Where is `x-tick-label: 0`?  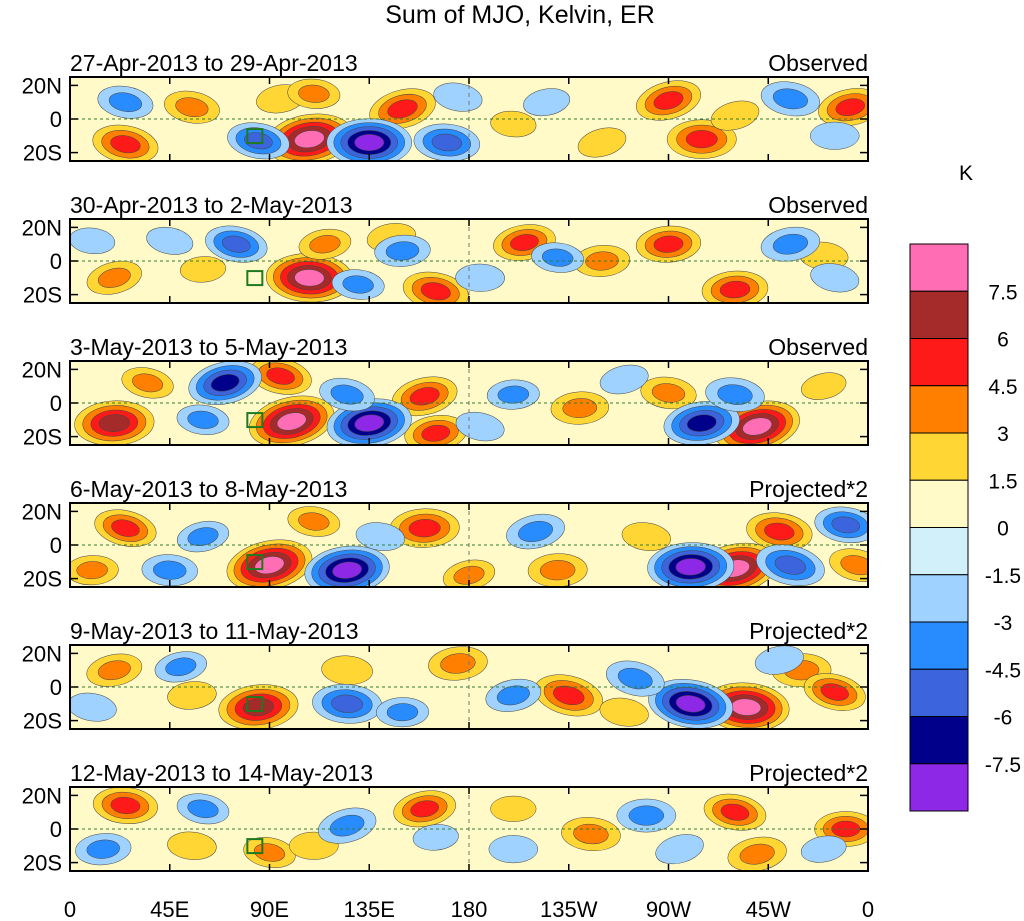 x-tick-label: 0 is located at coordinates (70, 909).